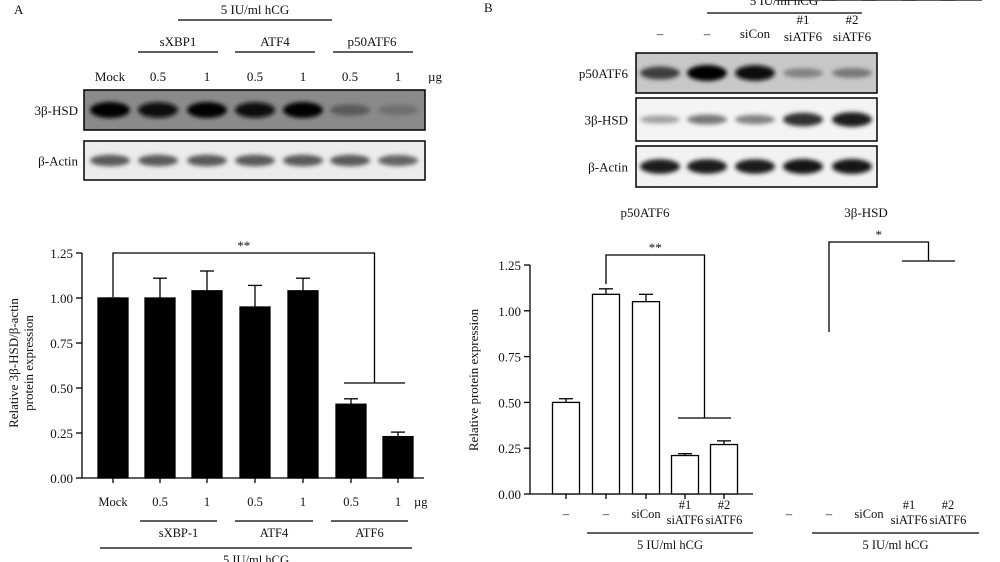 This screenshot has height=562, width=1000. What do you see at coordinates (274, 533) in the screenshot?
I see `group-label: ATF4` at bounding box center [274, 533].